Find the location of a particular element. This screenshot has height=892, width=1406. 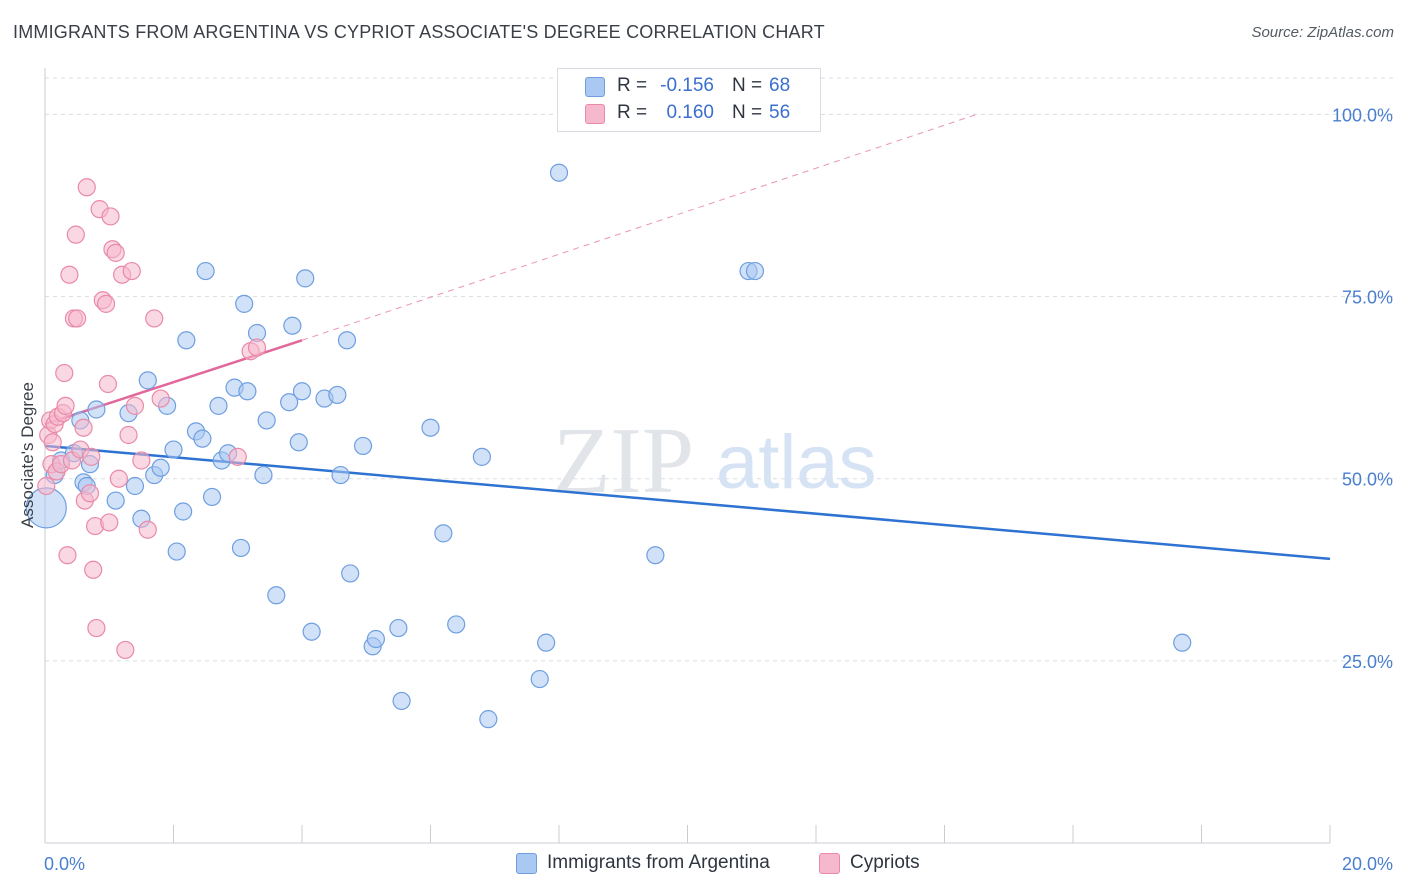

bottom-legend-swatch-cypriots is located at coordinates (829, 863).